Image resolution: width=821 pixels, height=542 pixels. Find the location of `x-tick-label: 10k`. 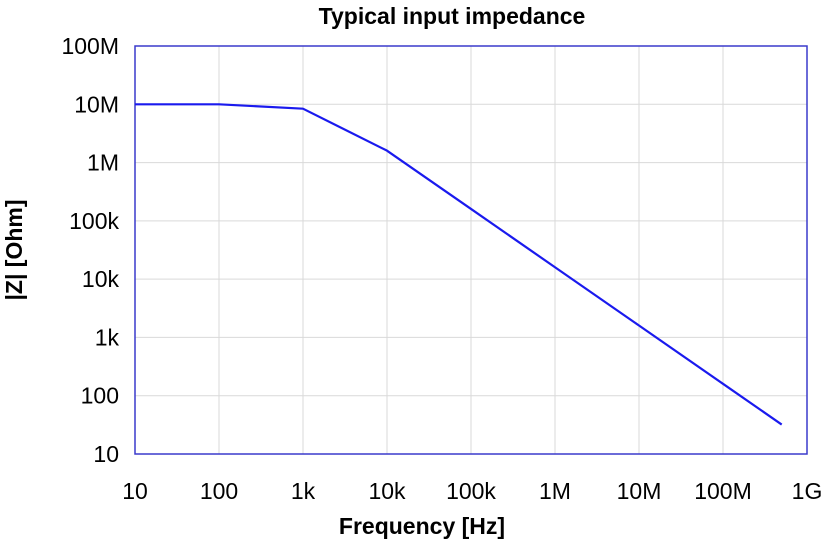

x-tick-label: 10k is located at coordinates (387, 491).